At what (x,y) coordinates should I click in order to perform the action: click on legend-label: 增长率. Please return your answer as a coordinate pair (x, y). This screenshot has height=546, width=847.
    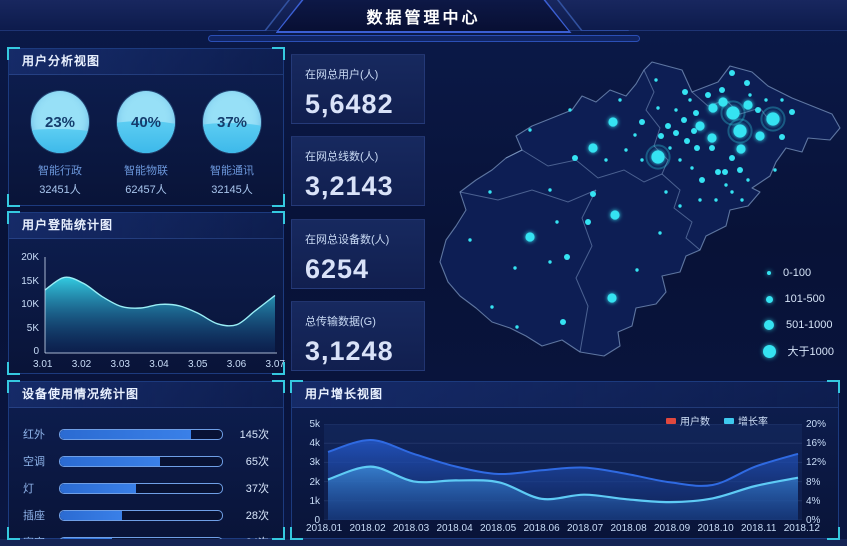
    Looking at the image, I should click on (753, 422).